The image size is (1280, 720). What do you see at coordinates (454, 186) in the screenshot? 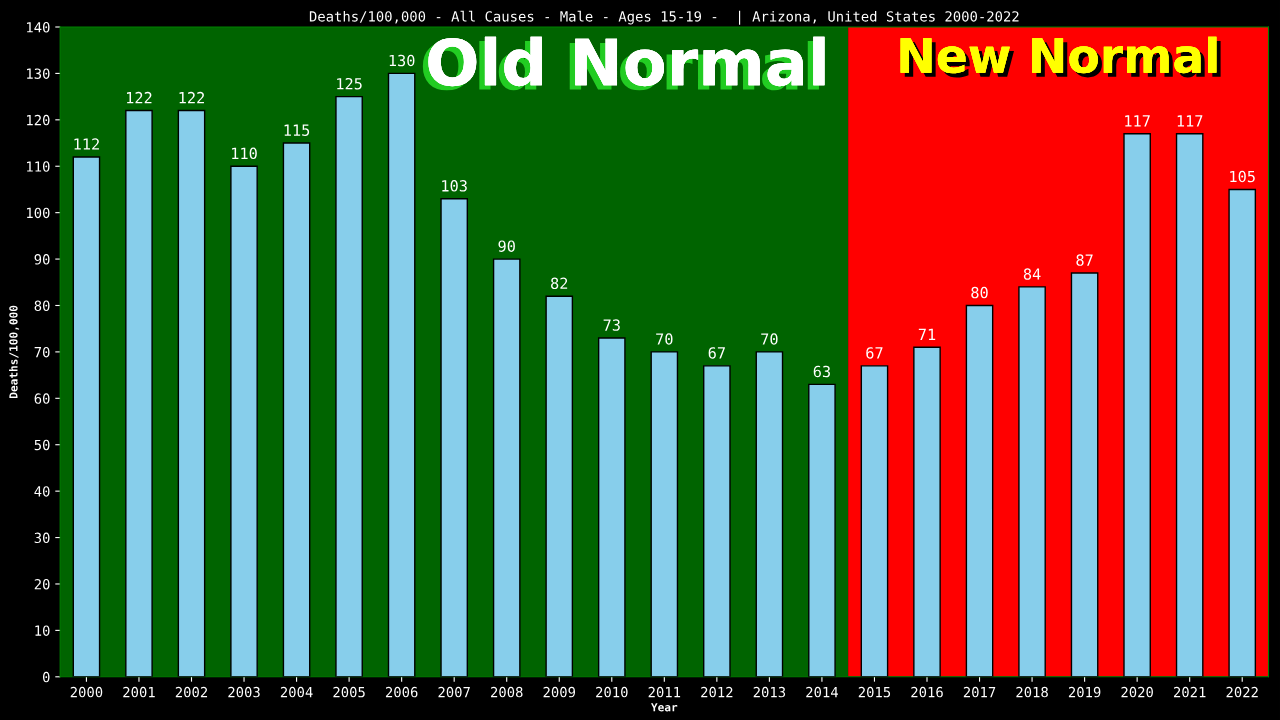
I see `data-label: 103` at bounding box center [454, 186].